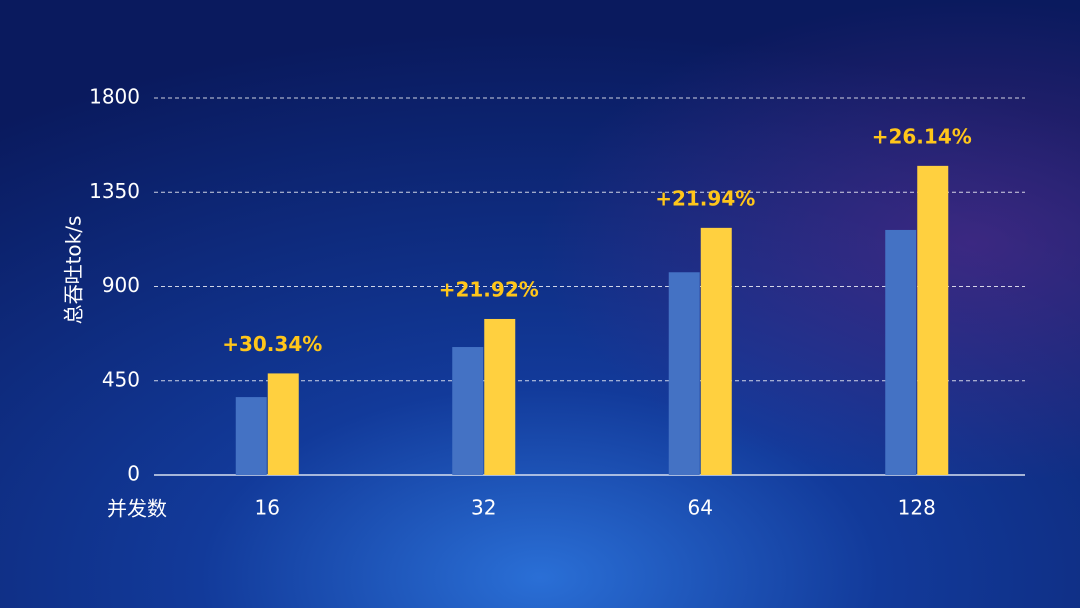  I want to click on x-tick-label: 16, so click(267, 508).